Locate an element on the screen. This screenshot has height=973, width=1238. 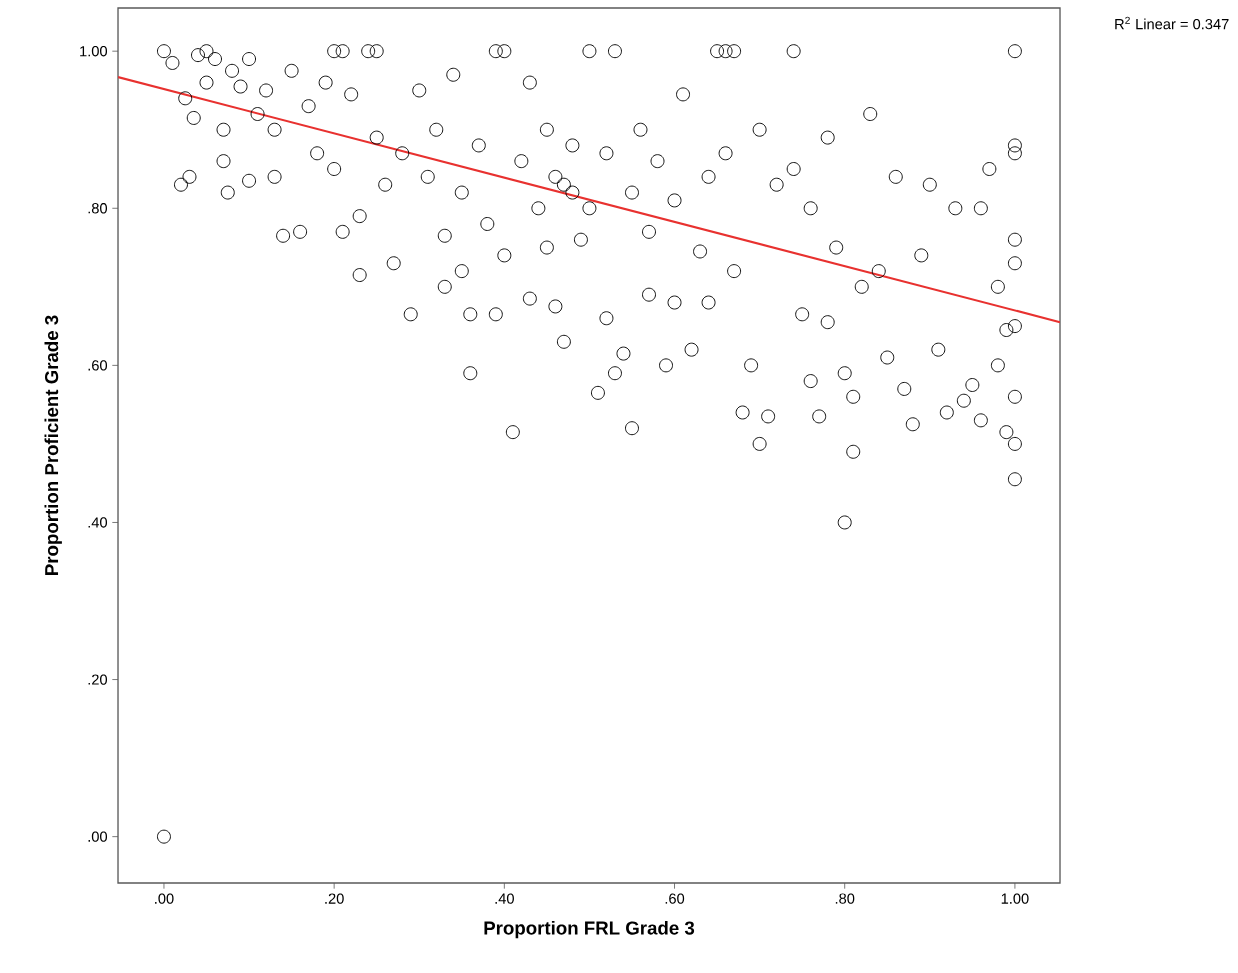
x-tick-label: 1.00 is located at coordinates (1015, 898).